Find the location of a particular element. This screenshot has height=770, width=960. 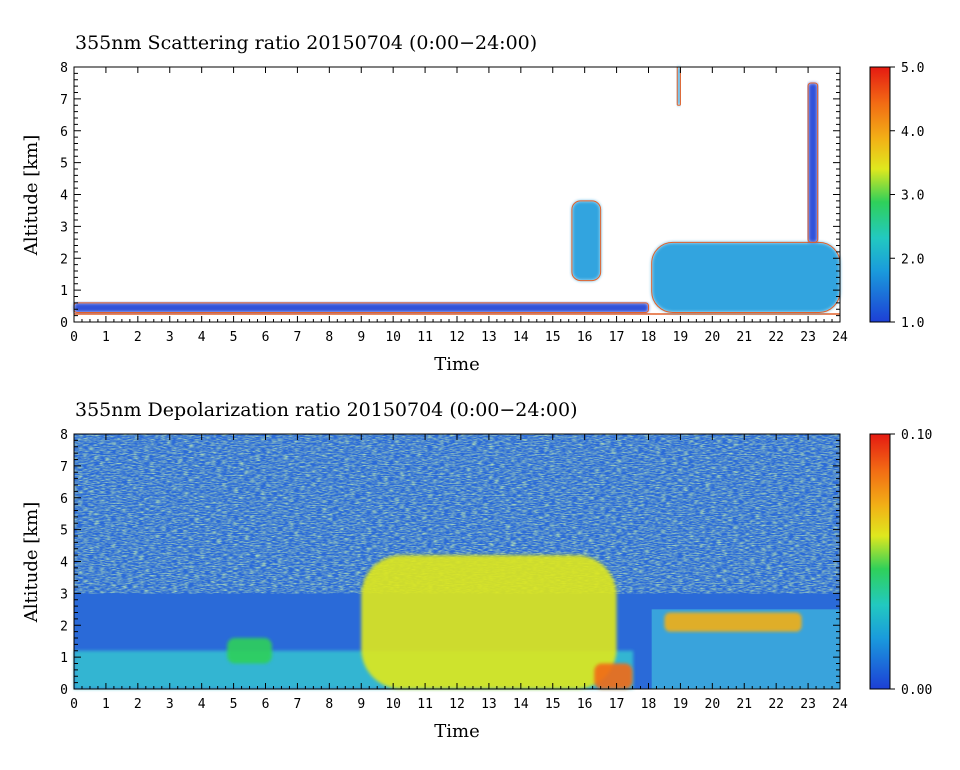

colorbar-tick-label: 1.0 is located at coordinates (912, 323).